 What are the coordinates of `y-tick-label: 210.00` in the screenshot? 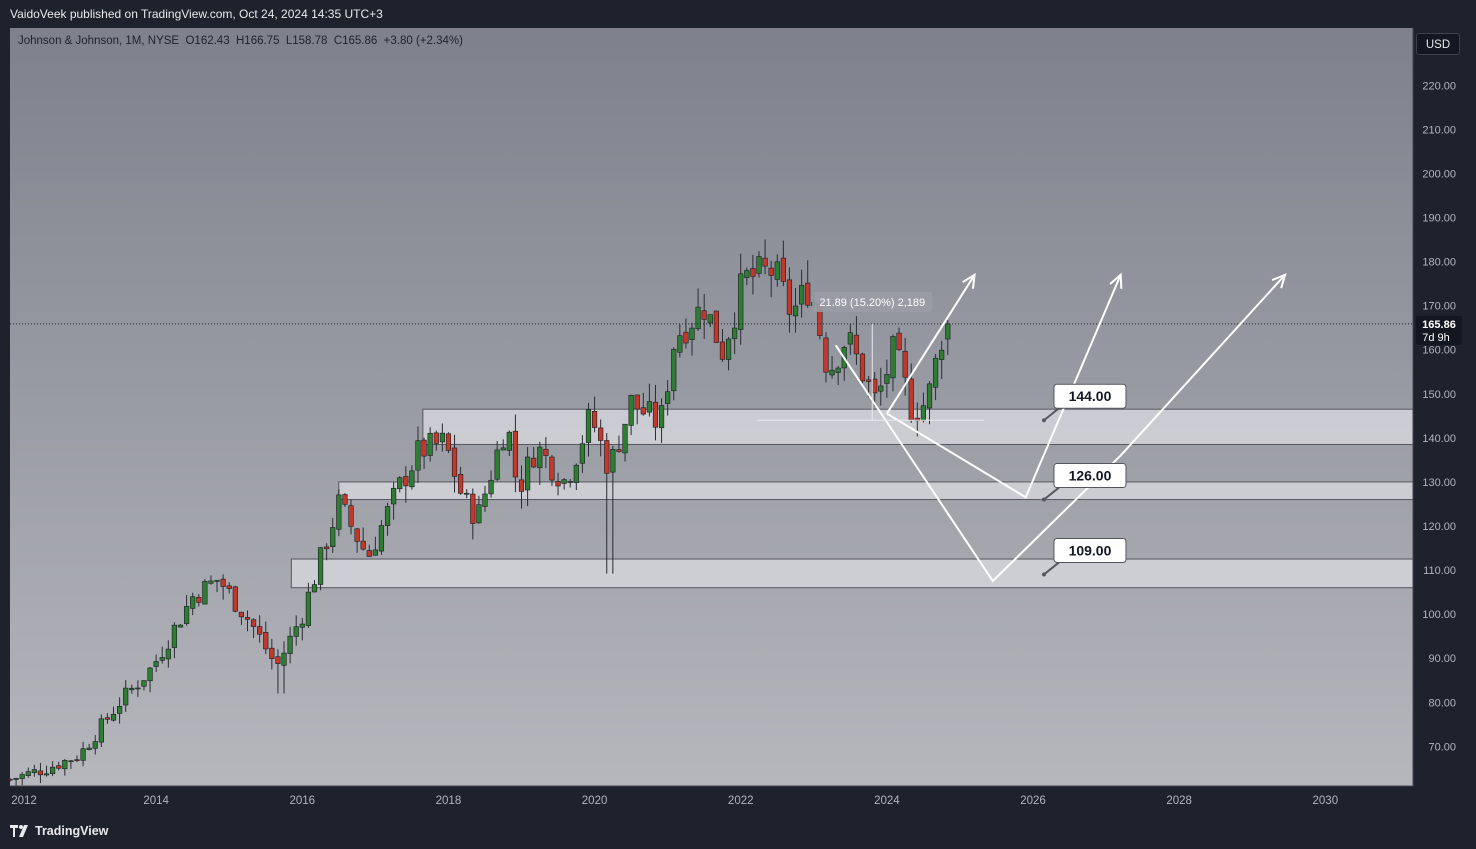 It's located at (1439, 130).